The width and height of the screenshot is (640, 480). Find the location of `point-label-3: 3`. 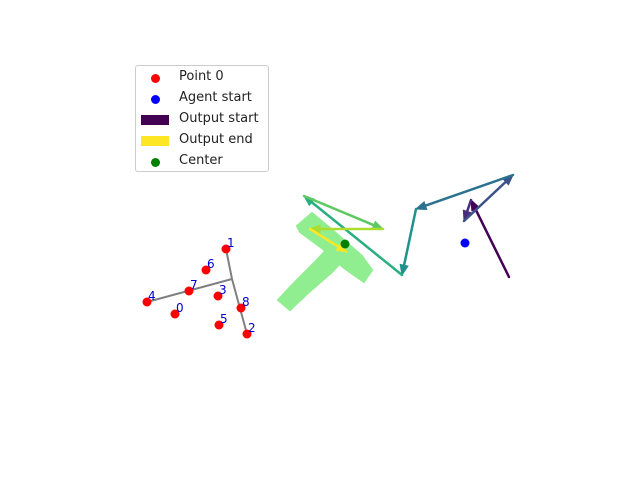

point-label-3: 3 is located at coordinates (223, 290).